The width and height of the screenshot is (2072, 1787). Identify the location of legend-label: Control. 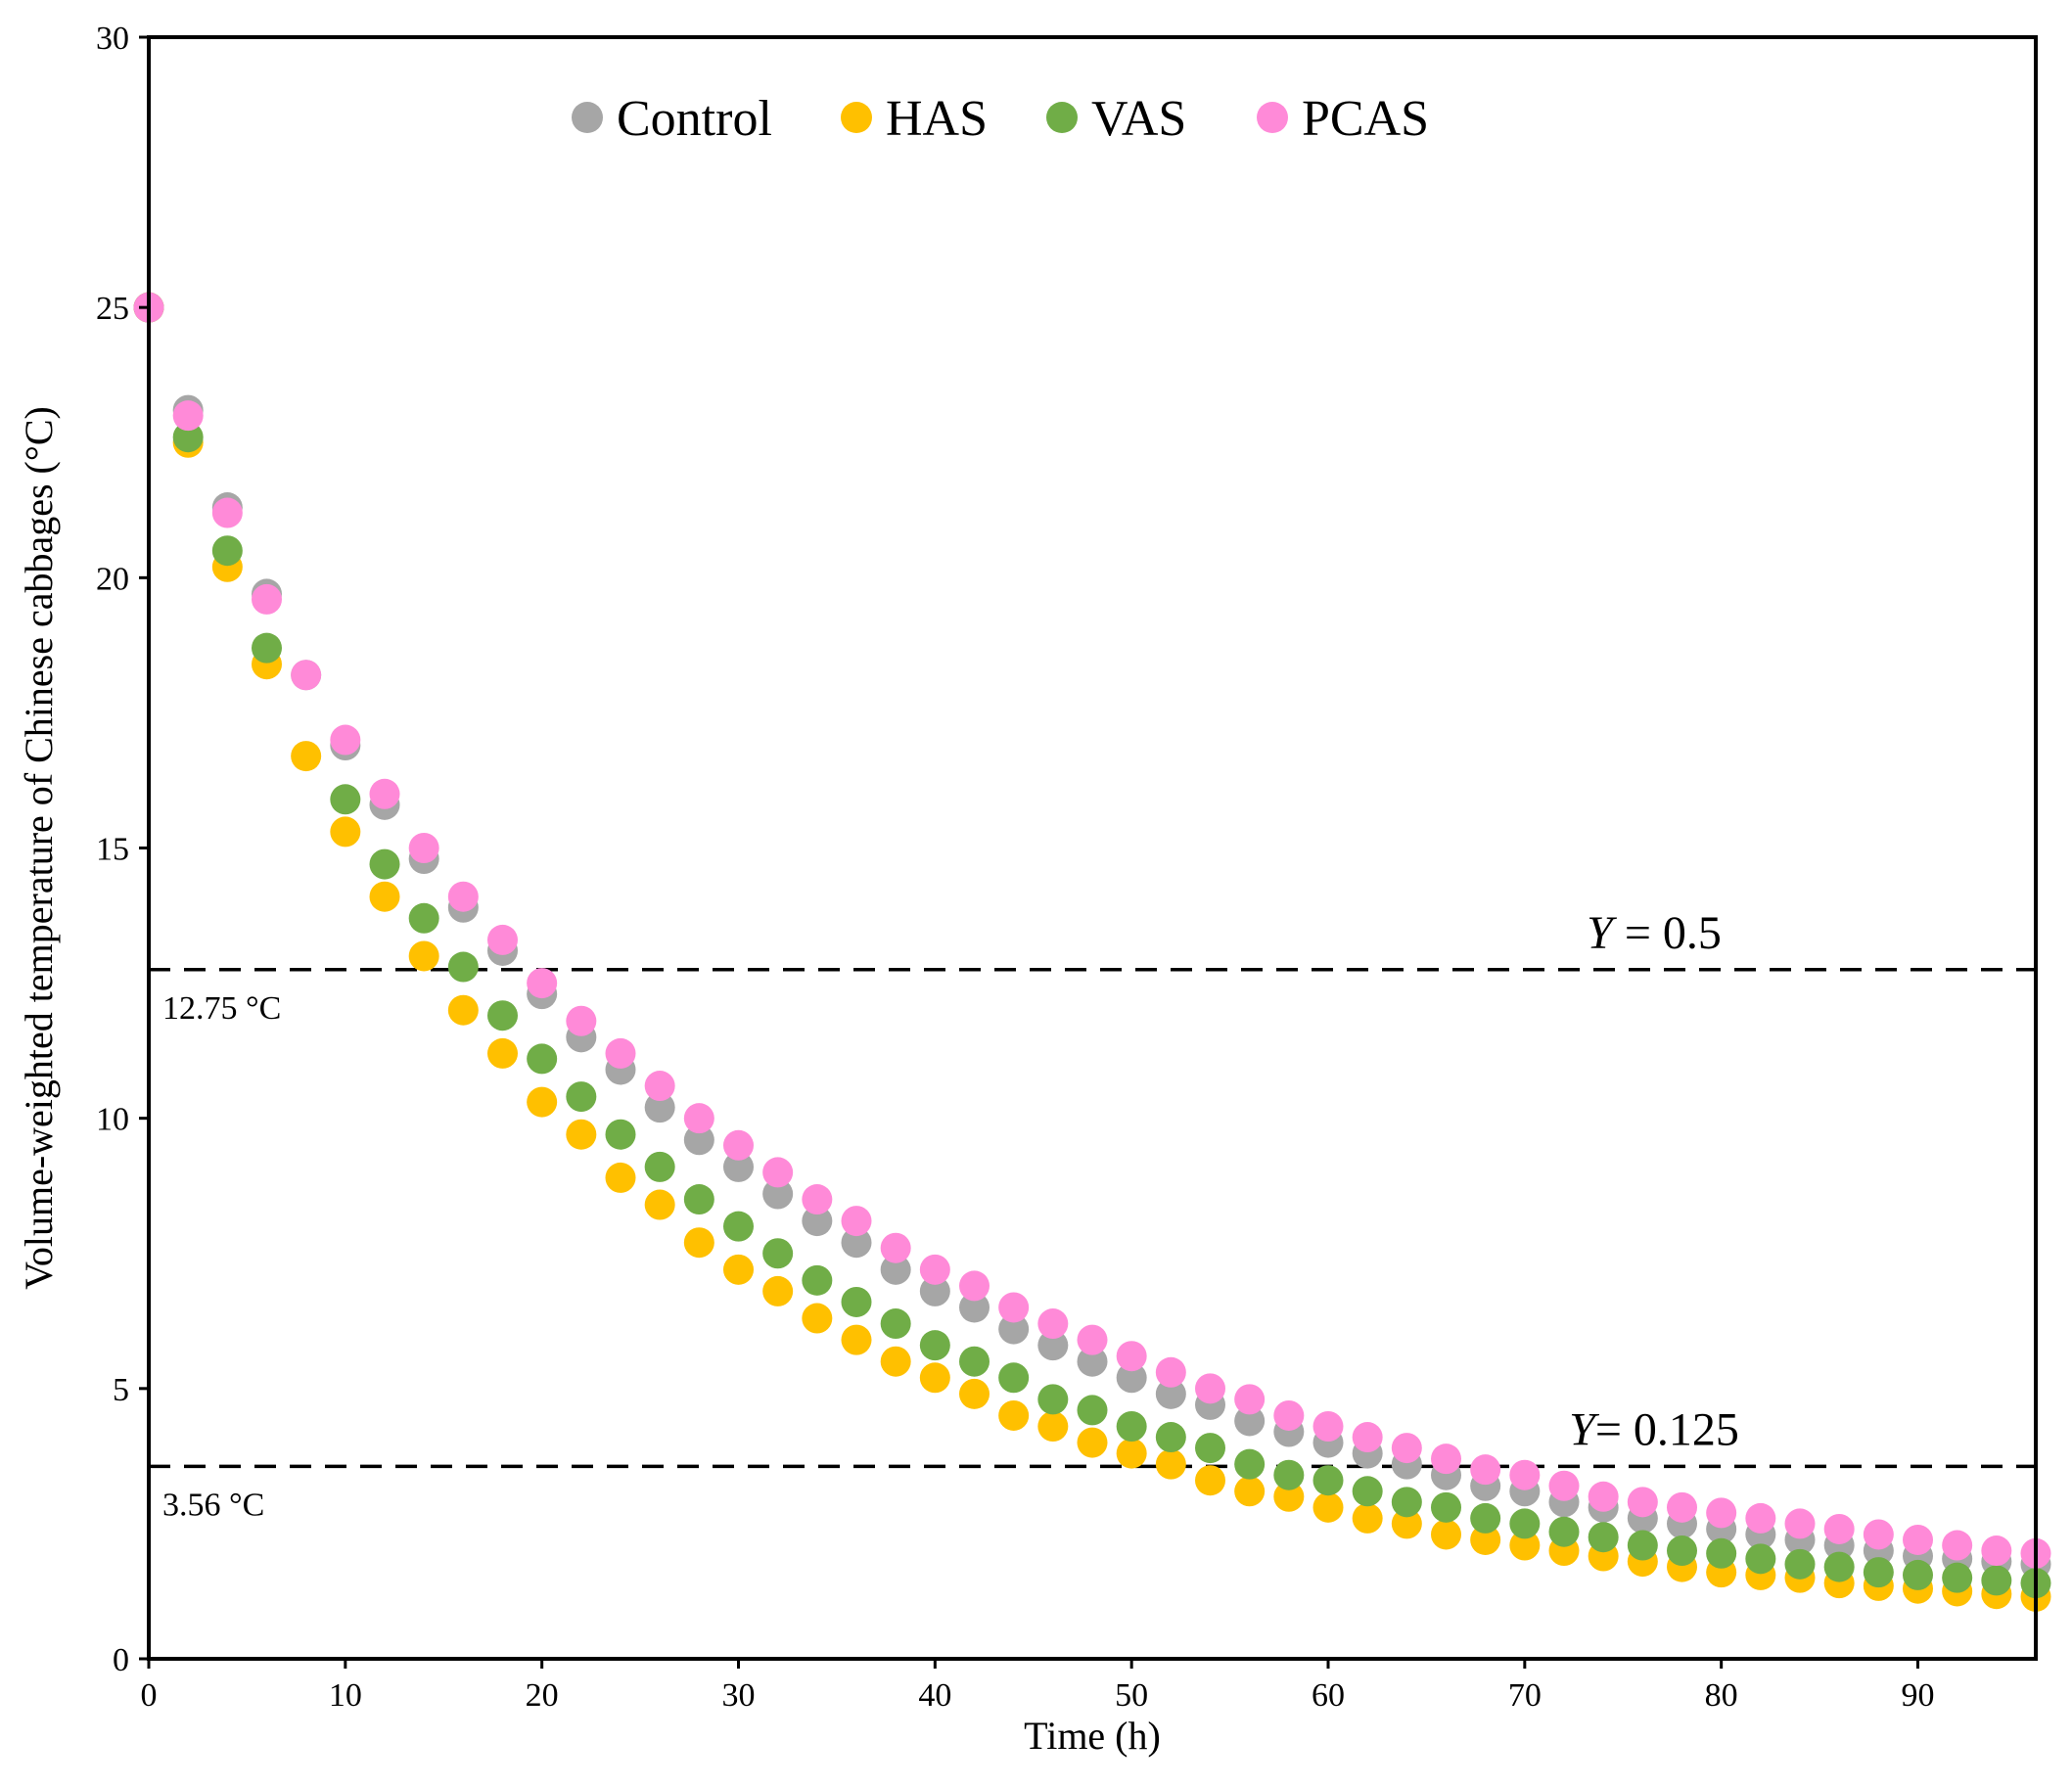
(694, 119).